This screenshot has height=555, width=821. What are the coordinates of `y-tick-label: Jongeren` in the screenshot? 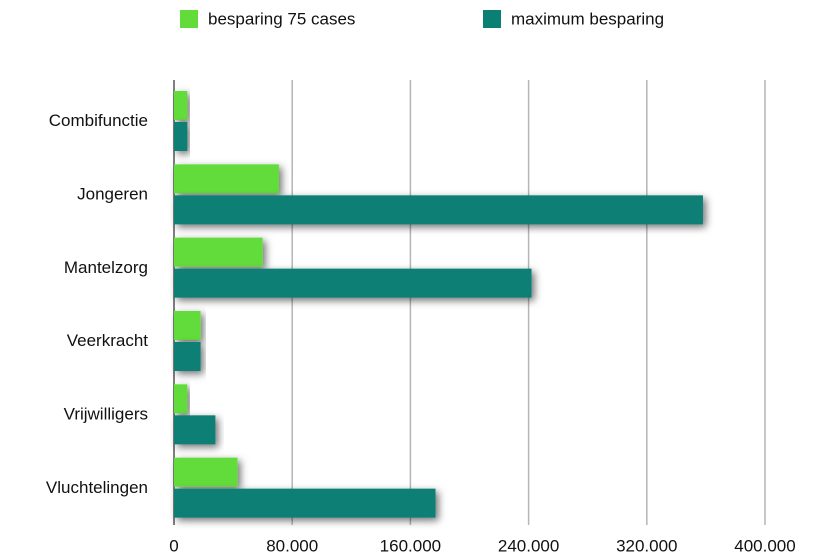 It's located at (112, 193).